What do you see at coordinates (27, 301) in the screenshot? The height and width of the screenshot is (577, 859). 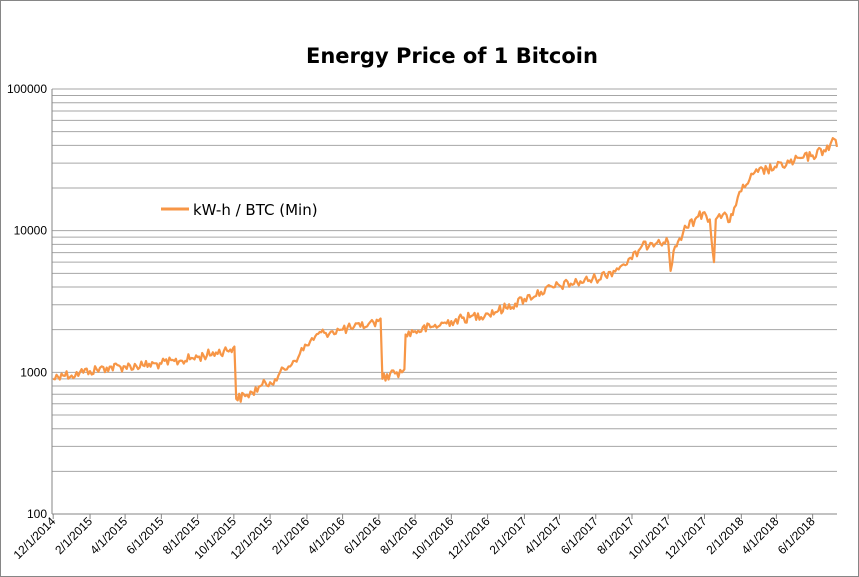 I see `y-axis-ticks: 100 1000 10000 100000` at bounding box center [27, 301].